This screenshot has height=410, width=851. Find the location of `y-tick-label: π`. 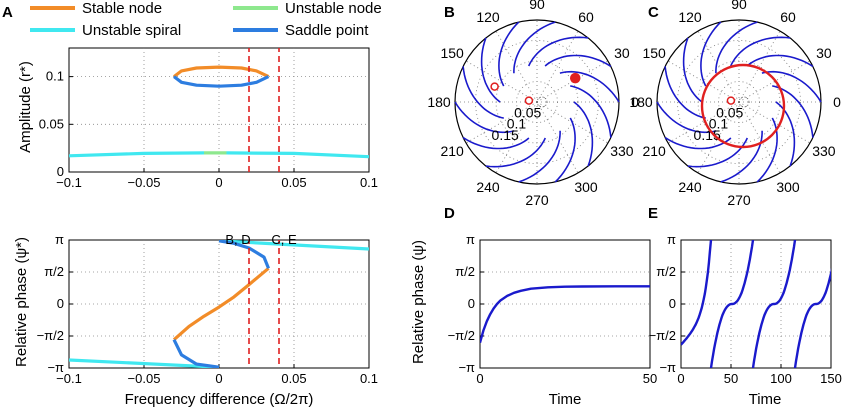

y-tick-label: π is located at coordinates (671, 239).